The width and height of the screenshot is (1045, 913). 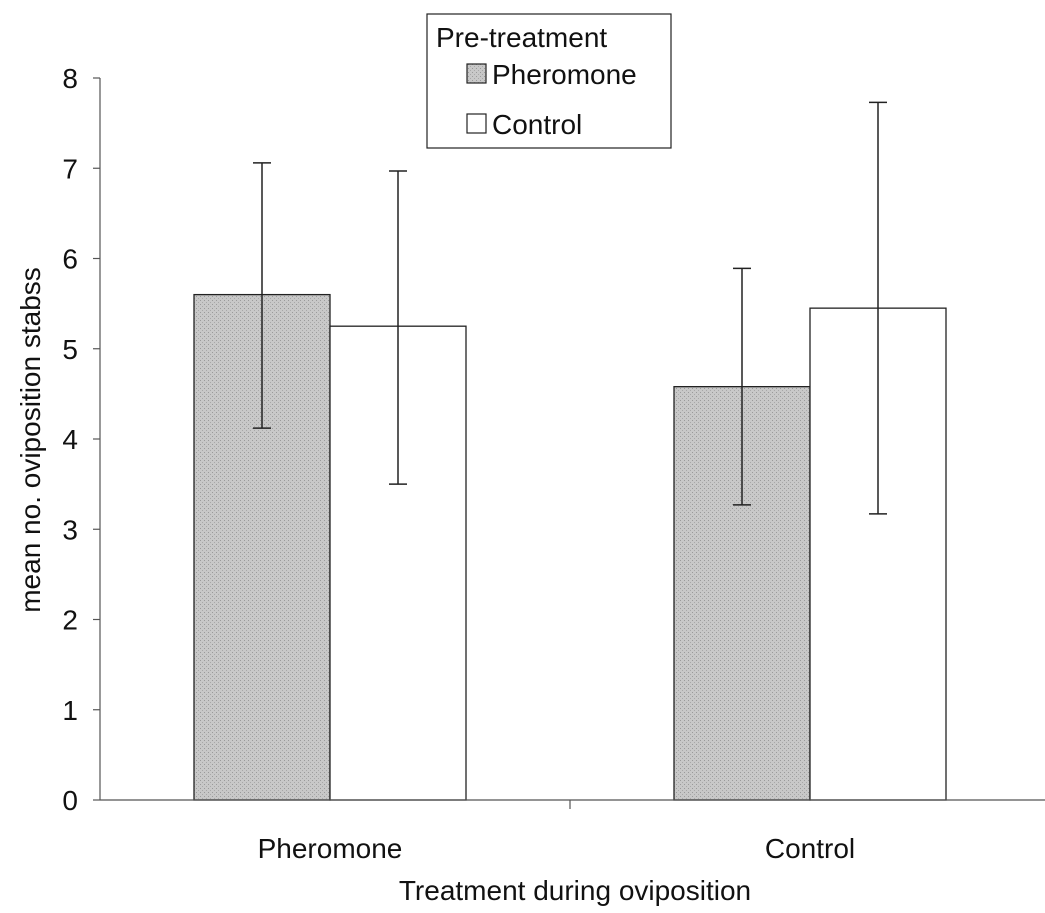 What do you see at coordinates (70, 710) in the screenshot?
I see `y-tick-label: 1` at bounding box center [70, 710].